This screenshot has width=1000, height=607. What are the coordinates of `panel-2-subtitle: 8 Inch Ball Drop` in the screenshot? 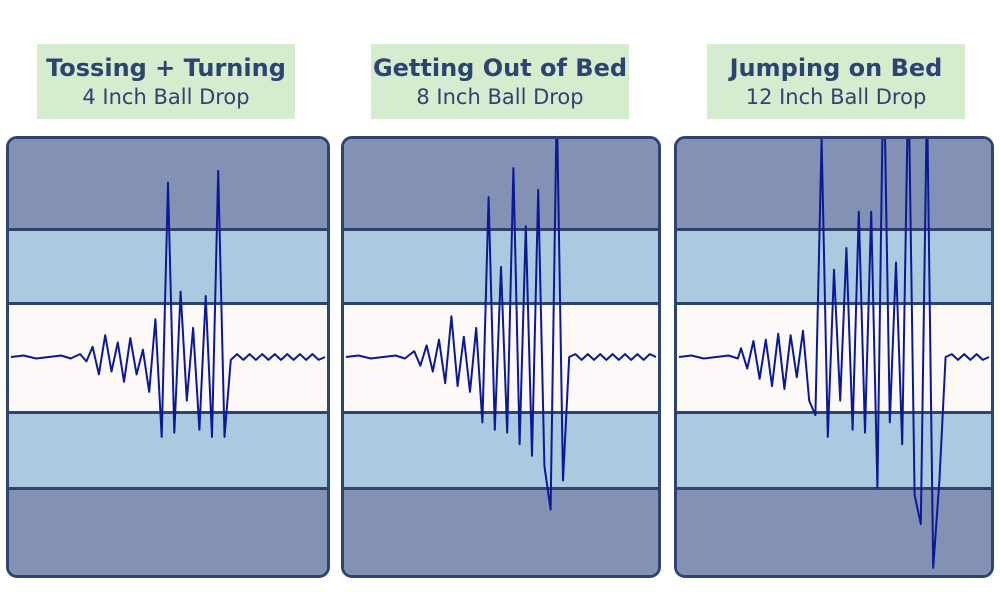 It's located at (500, 96).